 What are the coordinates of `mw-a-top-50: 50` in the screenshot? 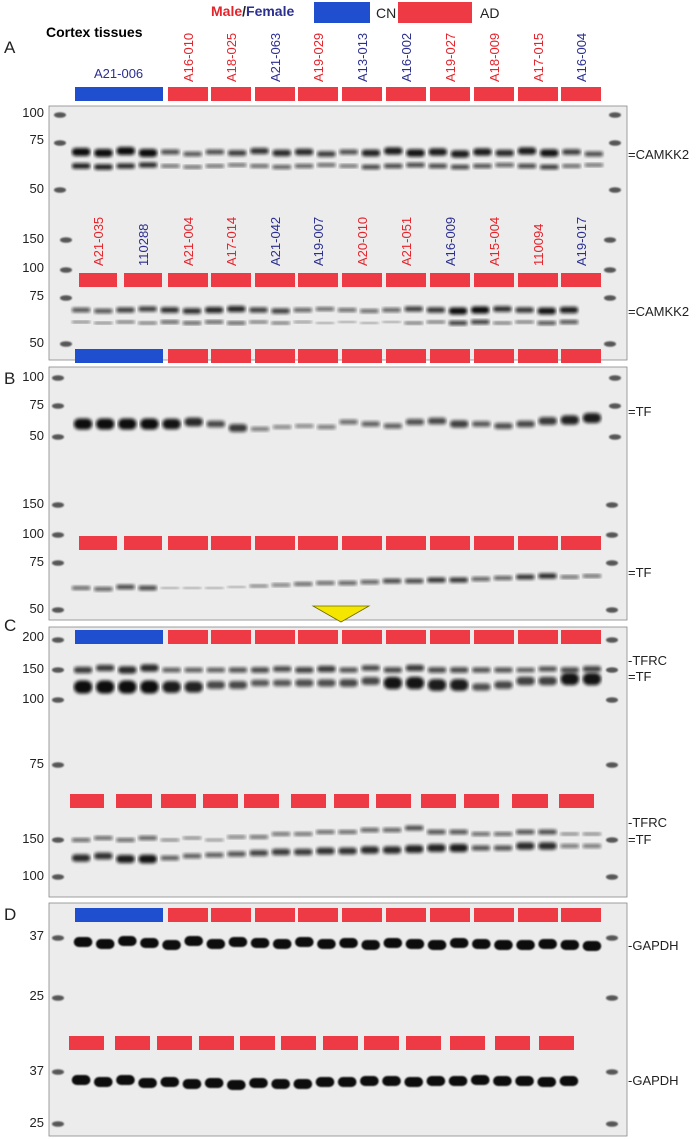 It's located at (37, 188).